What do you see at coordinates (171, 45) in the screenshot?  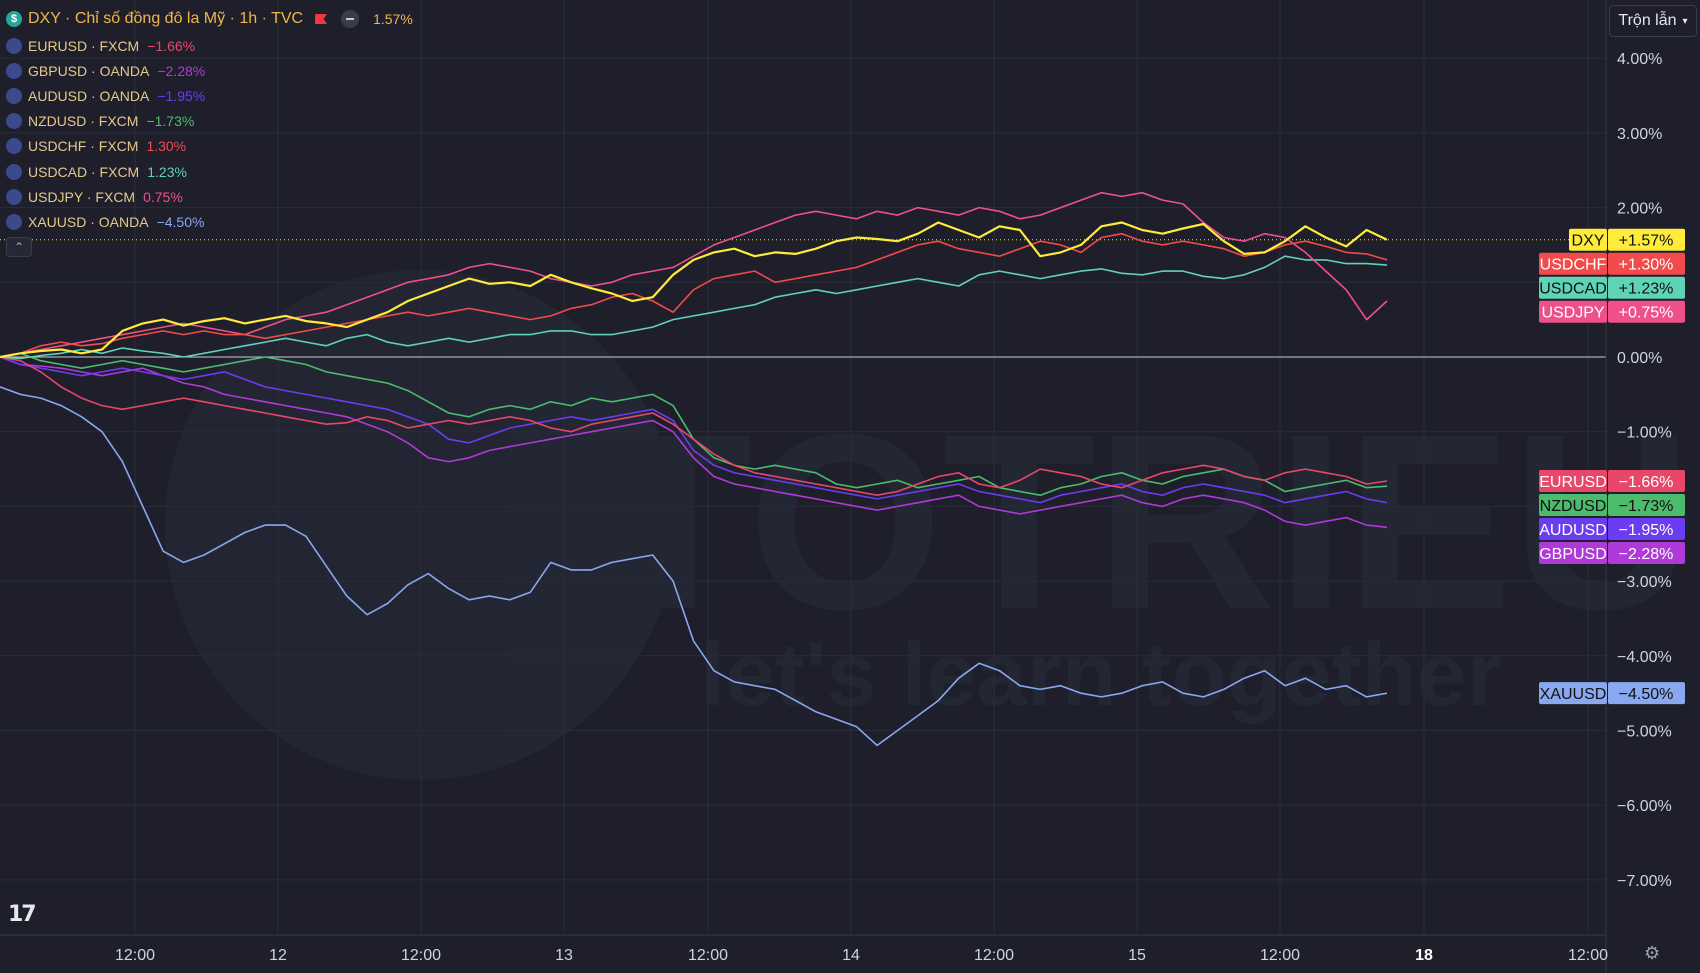 I see `legend-value: −1.66%` at bounding box center [171, 45].